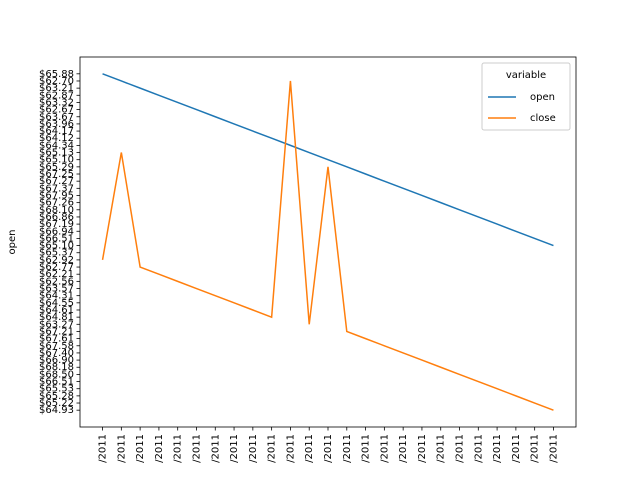 Image resolution: width=640 pixels, height=484 pixels. I want to click on y-tick-label: $65.37, so click(56, 253).